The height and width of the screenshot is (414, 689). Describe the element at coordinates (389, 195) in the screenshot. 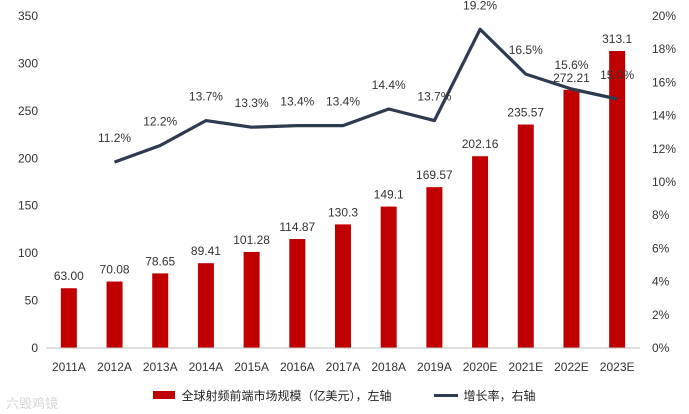

I see `bar-value-label: 149.1` at that location.